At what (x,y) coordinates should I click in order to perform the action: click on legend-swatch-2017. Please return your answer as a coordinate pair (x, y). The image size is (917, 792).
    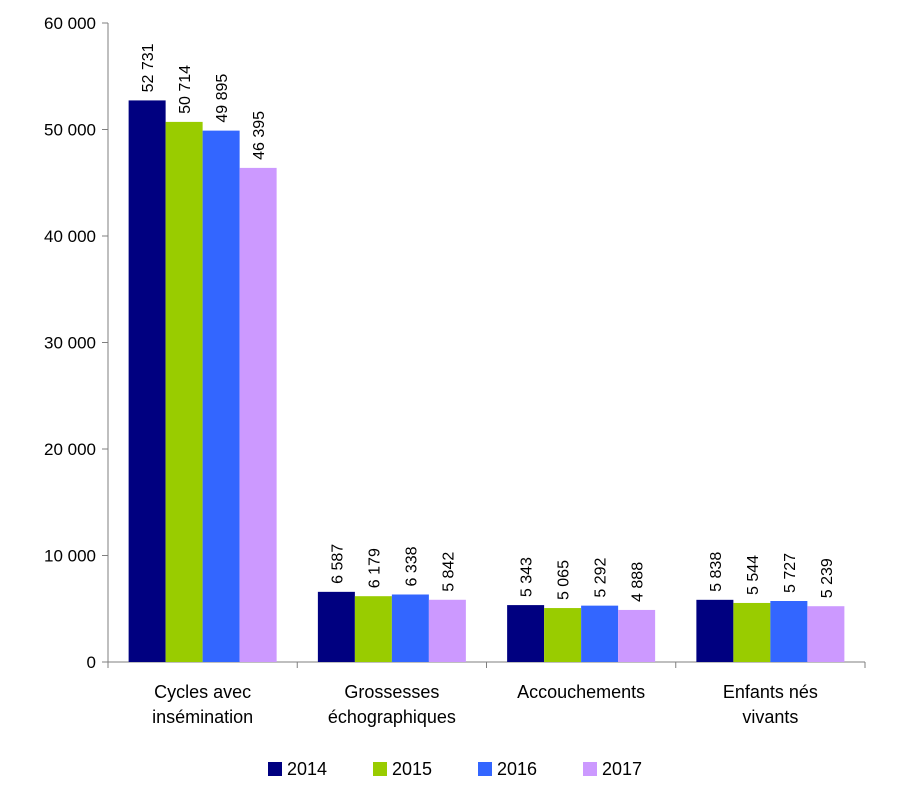
    Looking at the image, I should click on (590, 769).